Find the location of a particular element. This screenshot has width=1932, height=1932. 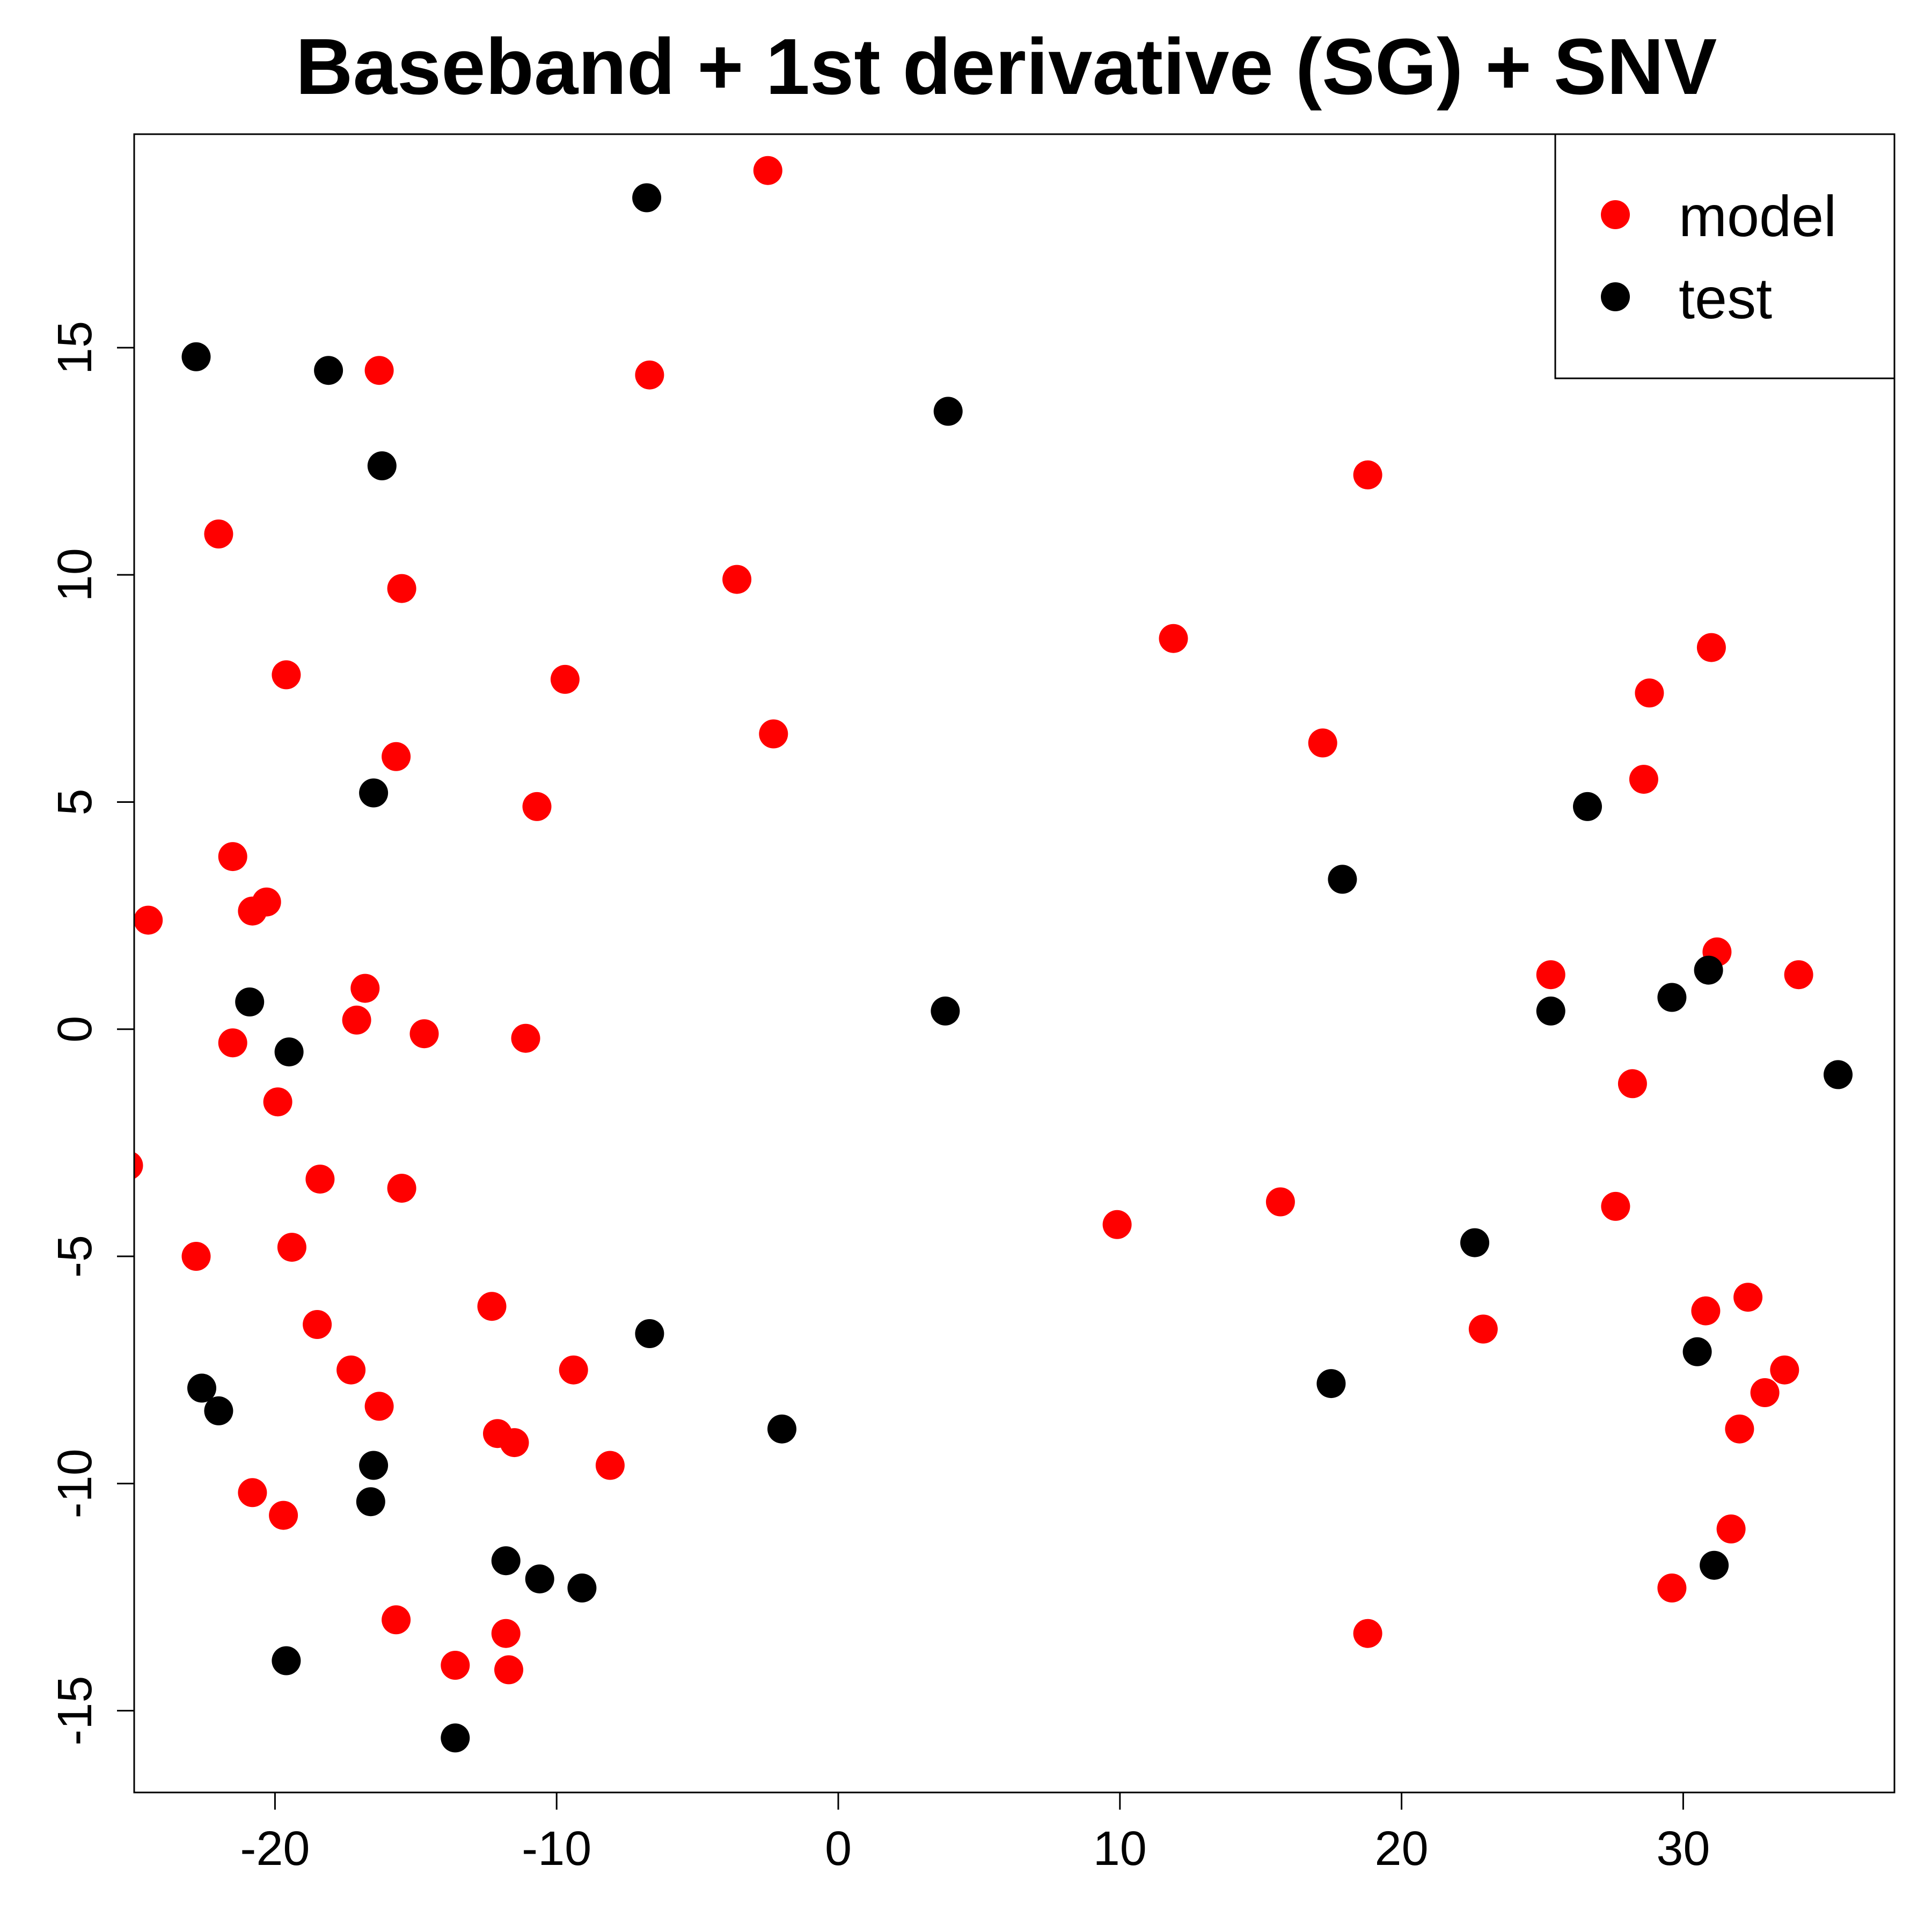

y-tick-label: 15 is located at coordinates (75, 348).